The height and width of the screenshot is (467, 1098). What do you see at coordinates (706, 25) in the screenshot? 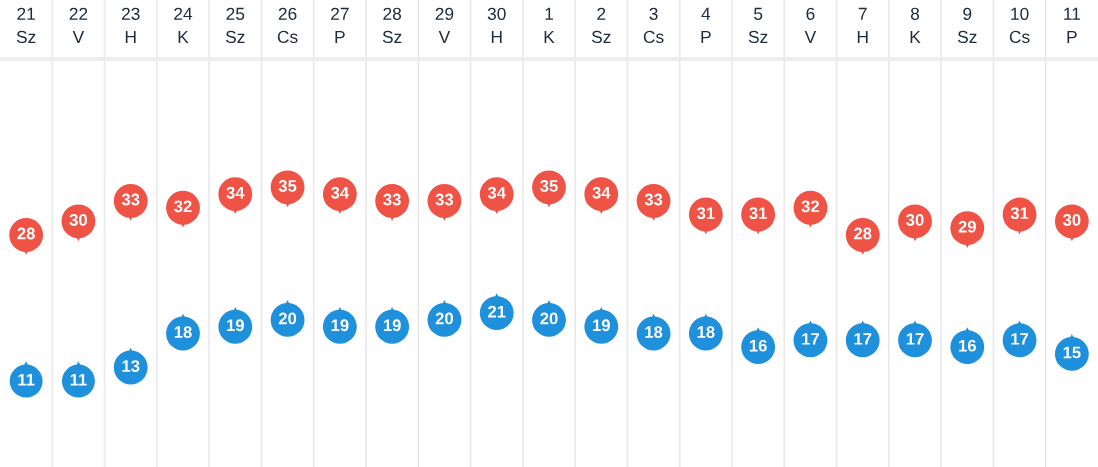
I see `x-tick-label: 4 P` at bounding box center [706, 25].